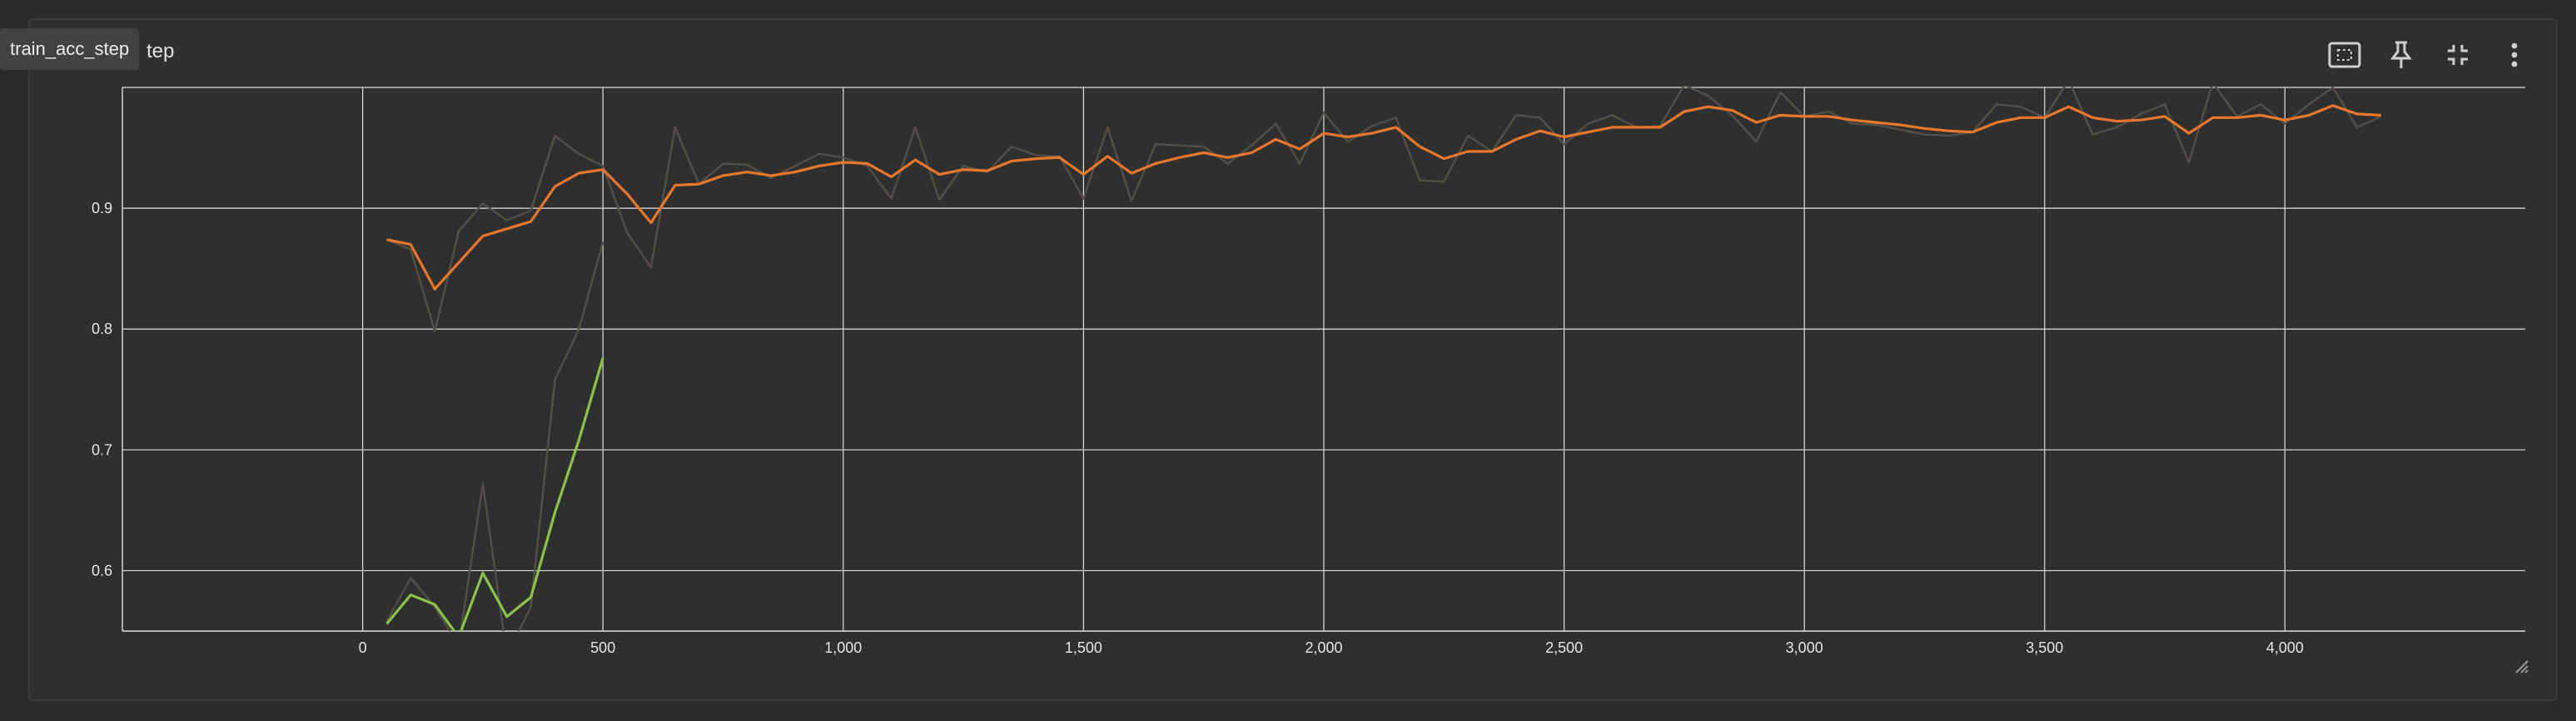 This screenshot has width=2576, height=721. What do you see at coordinates (70, 49) in the screenshot?
I see `tooltip-chart-tag: train_acc_step` at bounding box center [70, 49].